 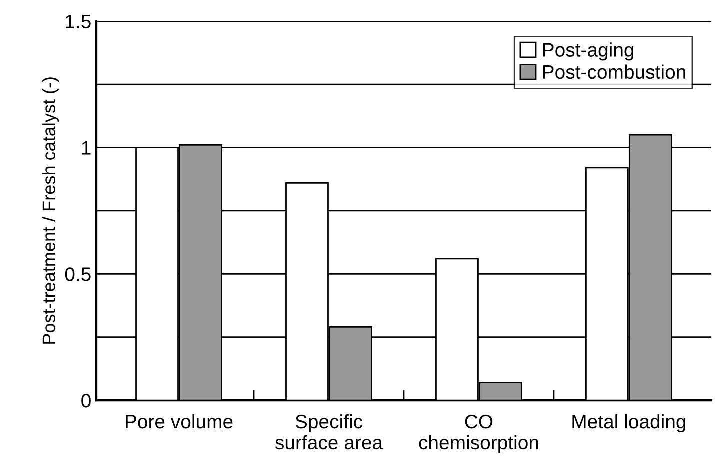 I want to click on x-tick-label: Specific surface area, so click(x=329, y=432).